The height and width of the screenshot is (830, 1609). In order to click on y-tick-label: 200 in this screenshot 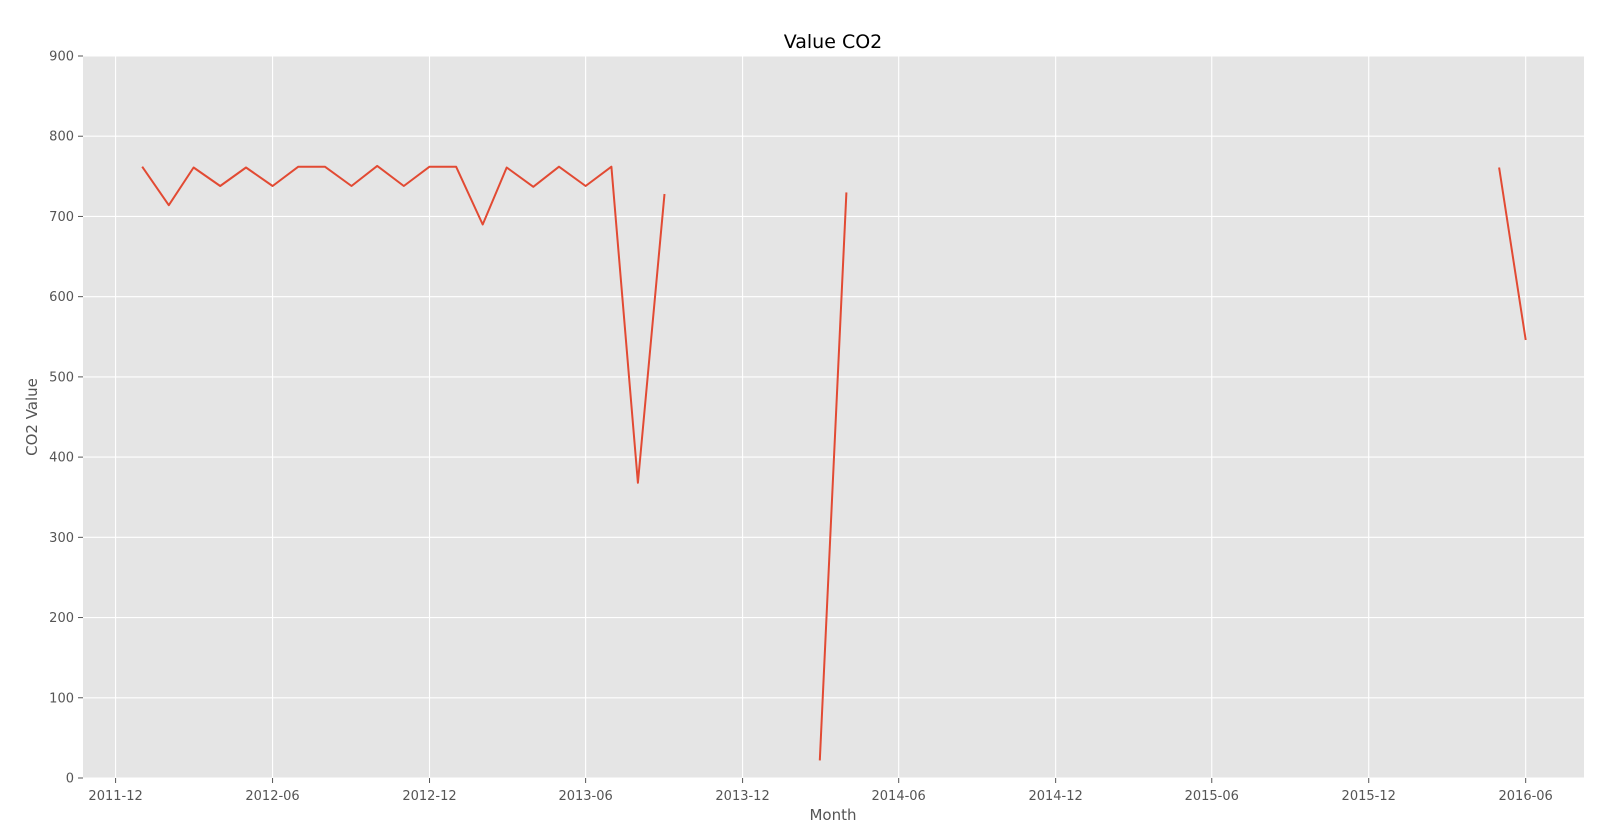, I will do `click(61, 618)`.